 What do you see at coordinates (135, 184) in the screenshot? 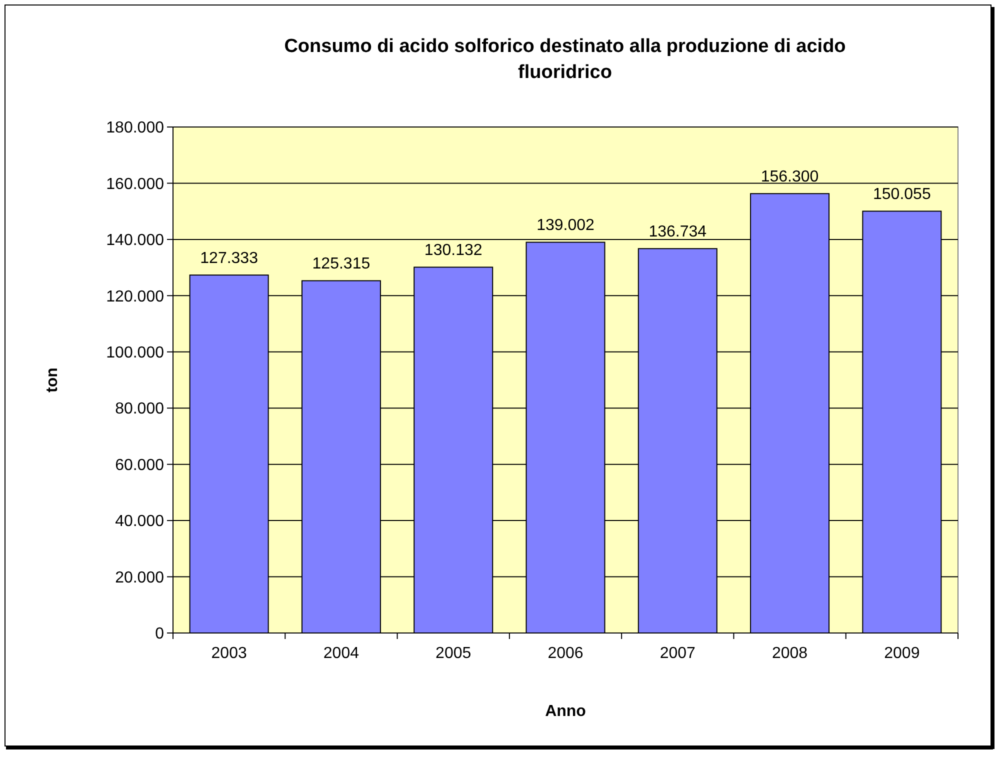
I see `y-tick-label: 160.000` at bounding box center [135, 184].